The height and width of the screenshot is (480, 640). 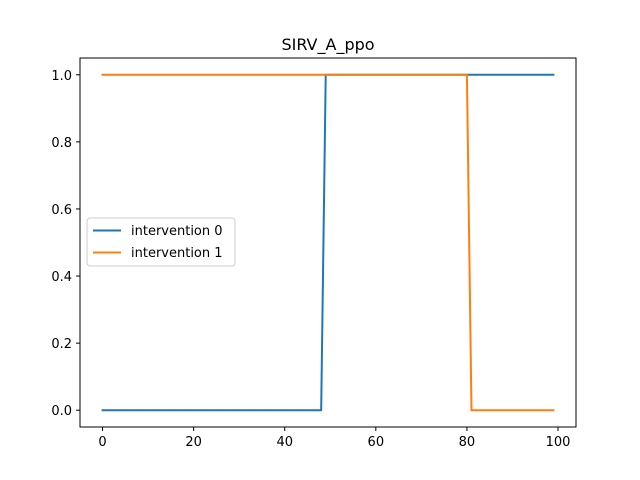 I want to click on x-tick-label: 80, so click(x=467, y=442).